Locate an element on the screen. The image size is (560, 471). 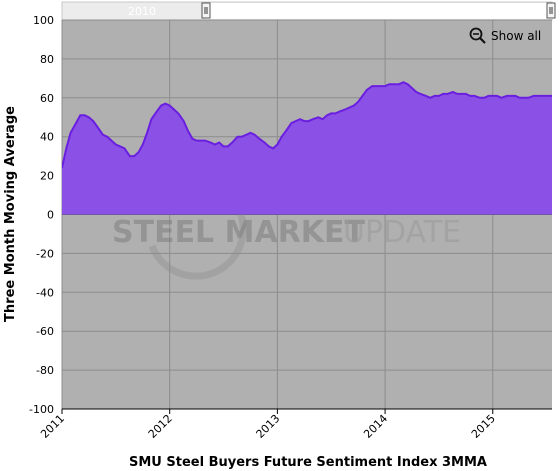
y-tick-label: -100 is located at coordinates (41, 409).